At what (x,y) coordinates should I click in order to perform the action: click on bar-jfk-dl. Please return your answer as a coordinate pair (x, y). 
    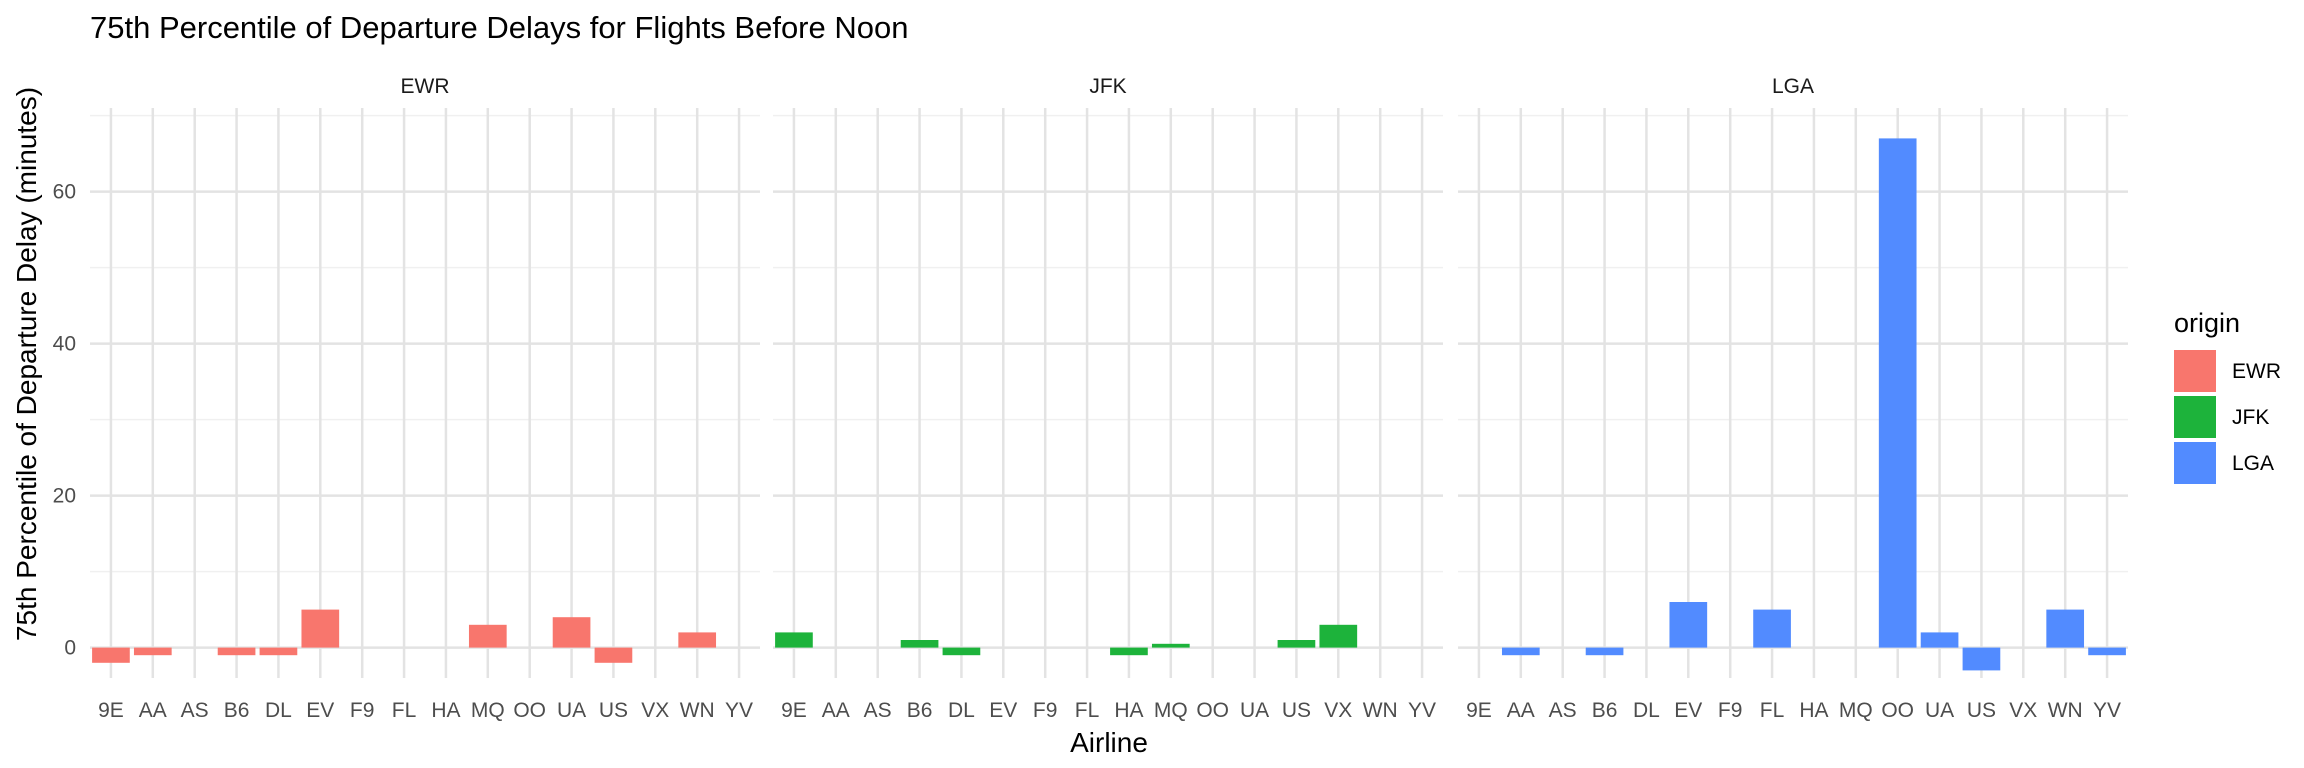
    Looking at the image, I should click on (961, 651).